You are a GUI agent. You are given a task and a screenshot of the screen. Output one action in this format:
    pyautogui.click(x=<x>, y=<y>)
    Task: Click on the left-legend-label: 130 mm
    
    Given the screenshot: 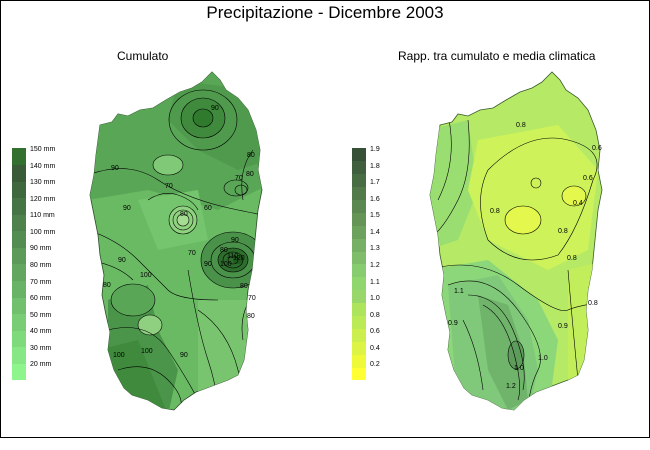 What is the action you would take?
    pyautogui.click(x=43, y=183)
    